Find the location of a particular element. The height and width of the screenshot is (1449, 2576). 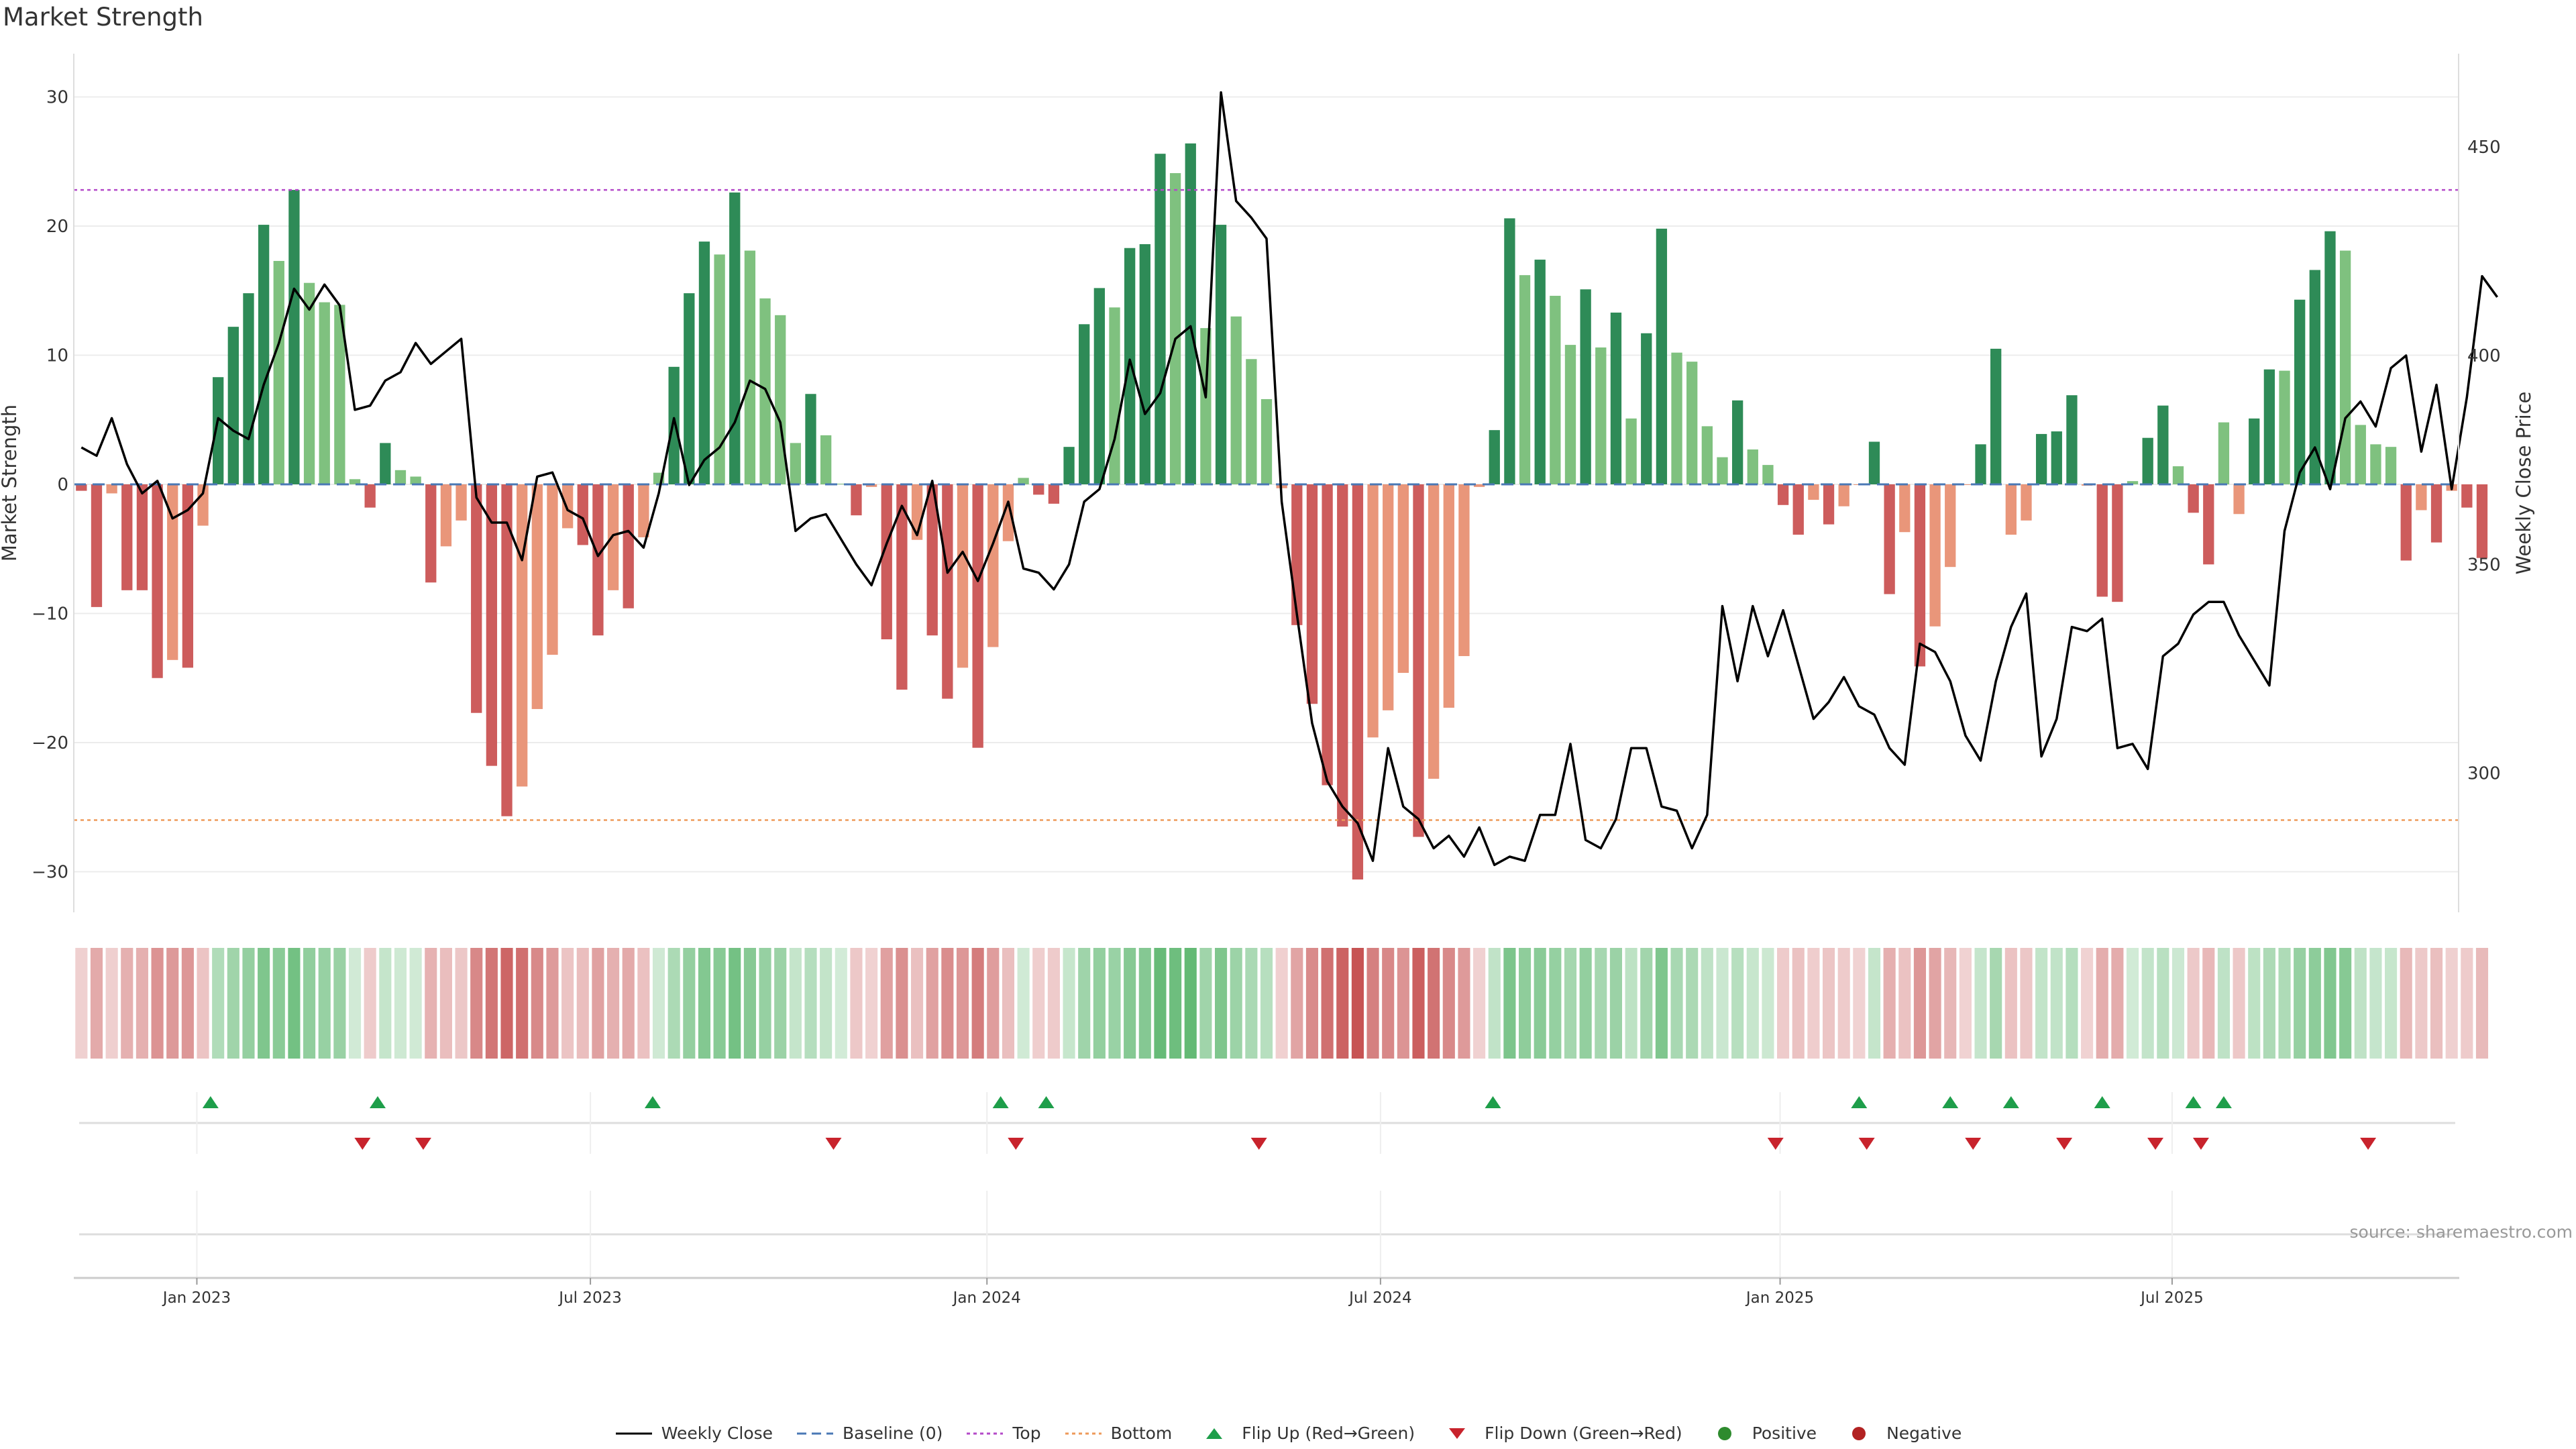

heat-strip is located at coordinates (1282, 1003).